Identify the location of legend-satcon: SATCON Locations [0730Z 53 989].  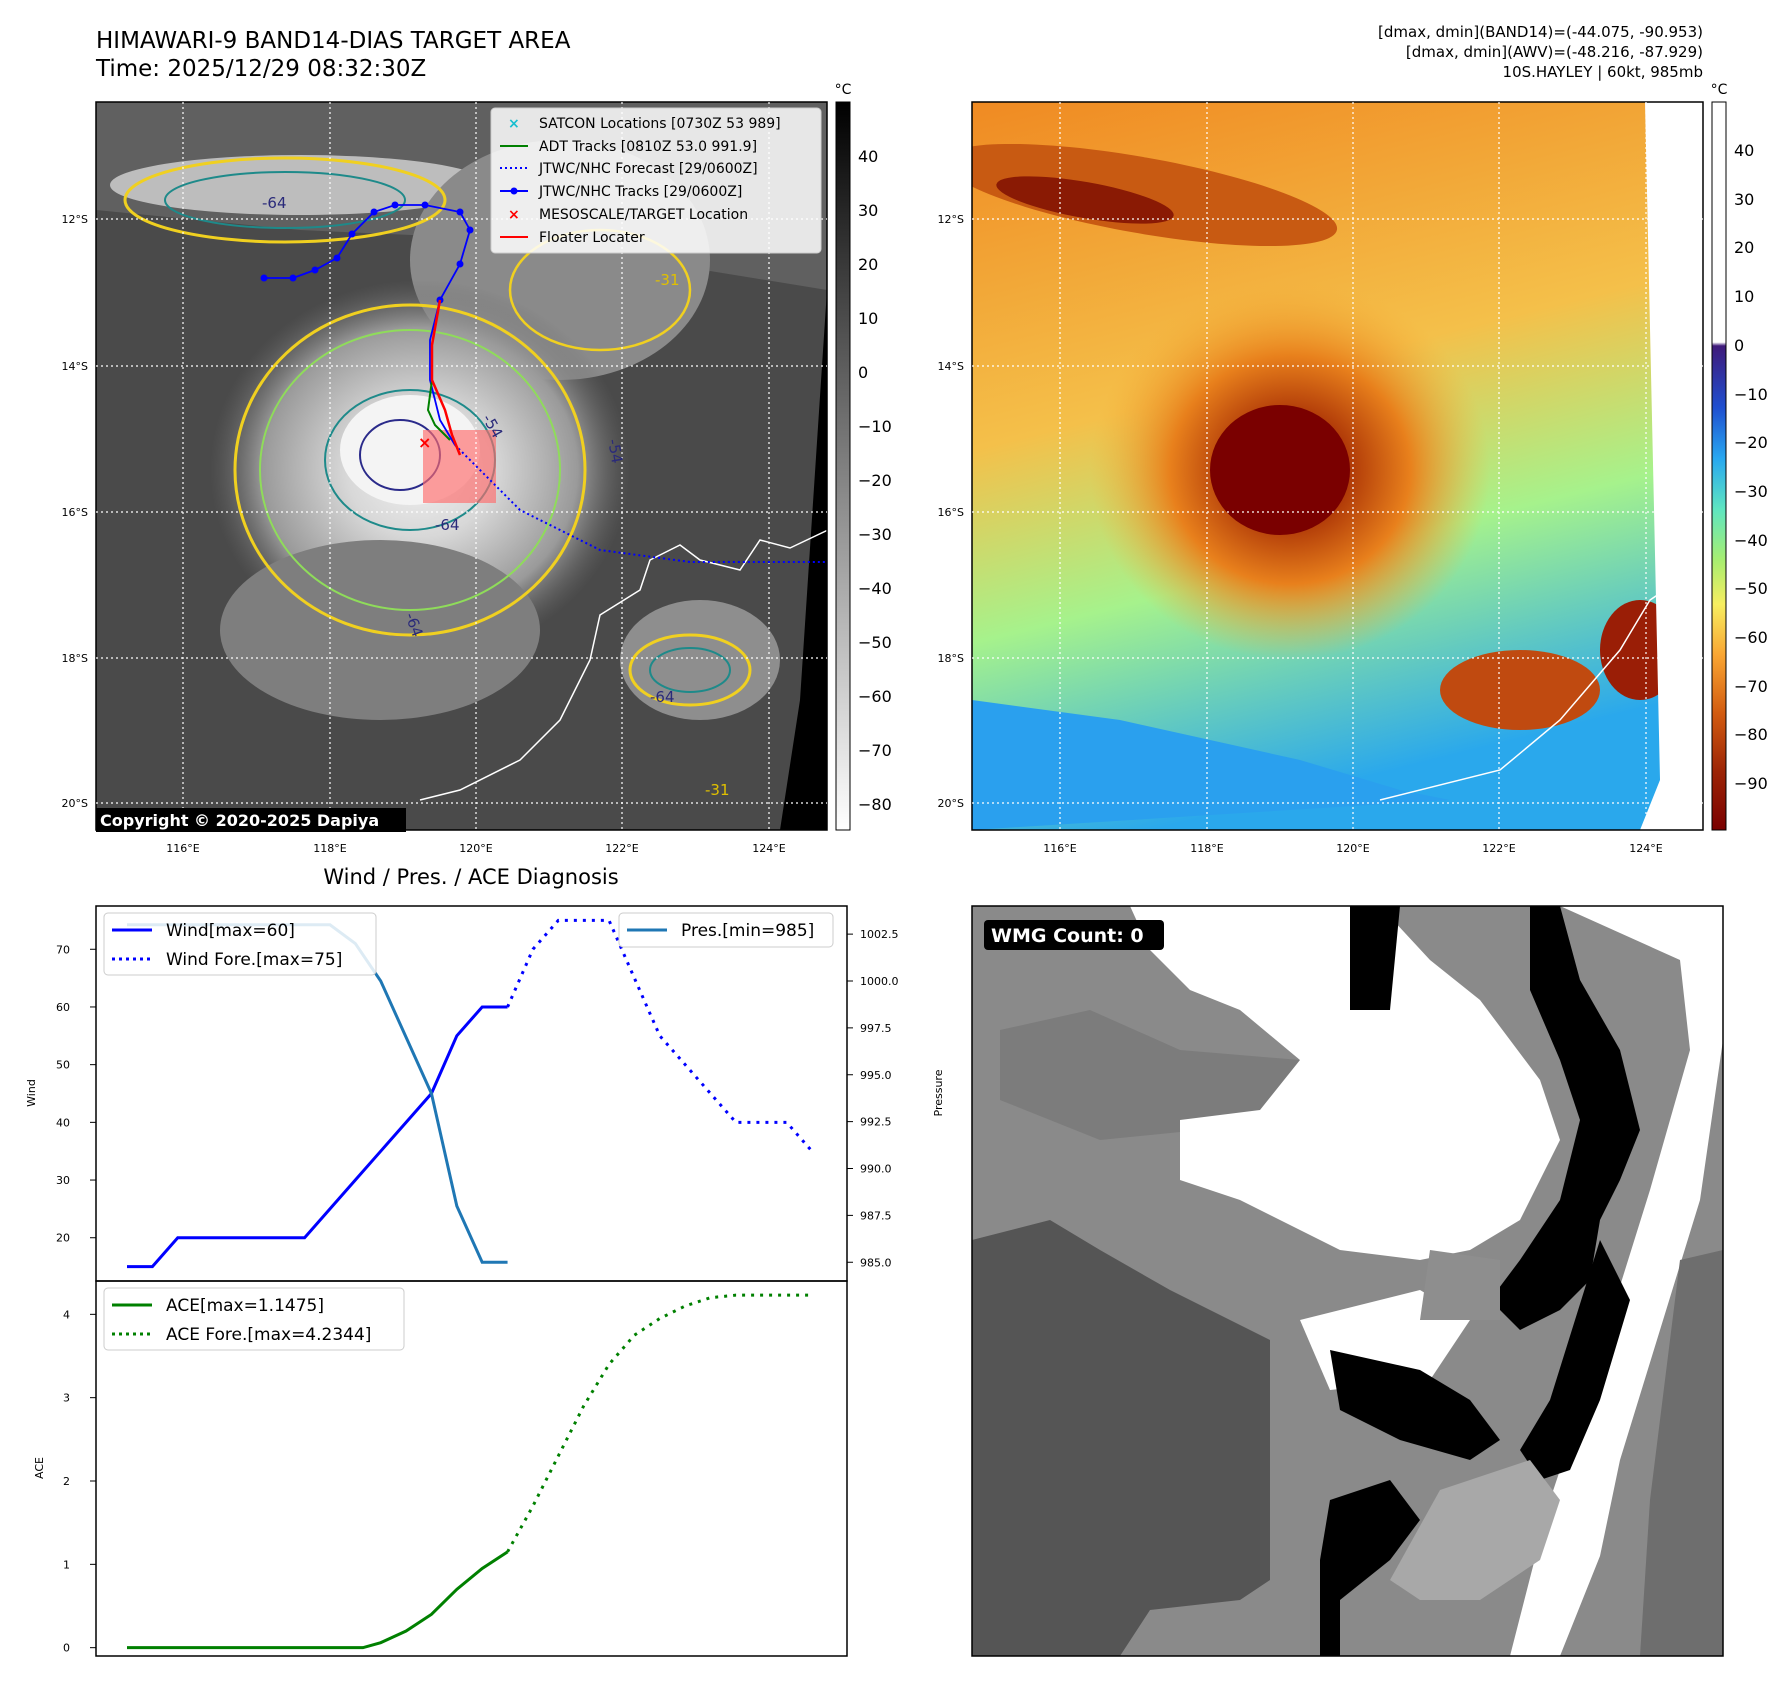
(660, 124).